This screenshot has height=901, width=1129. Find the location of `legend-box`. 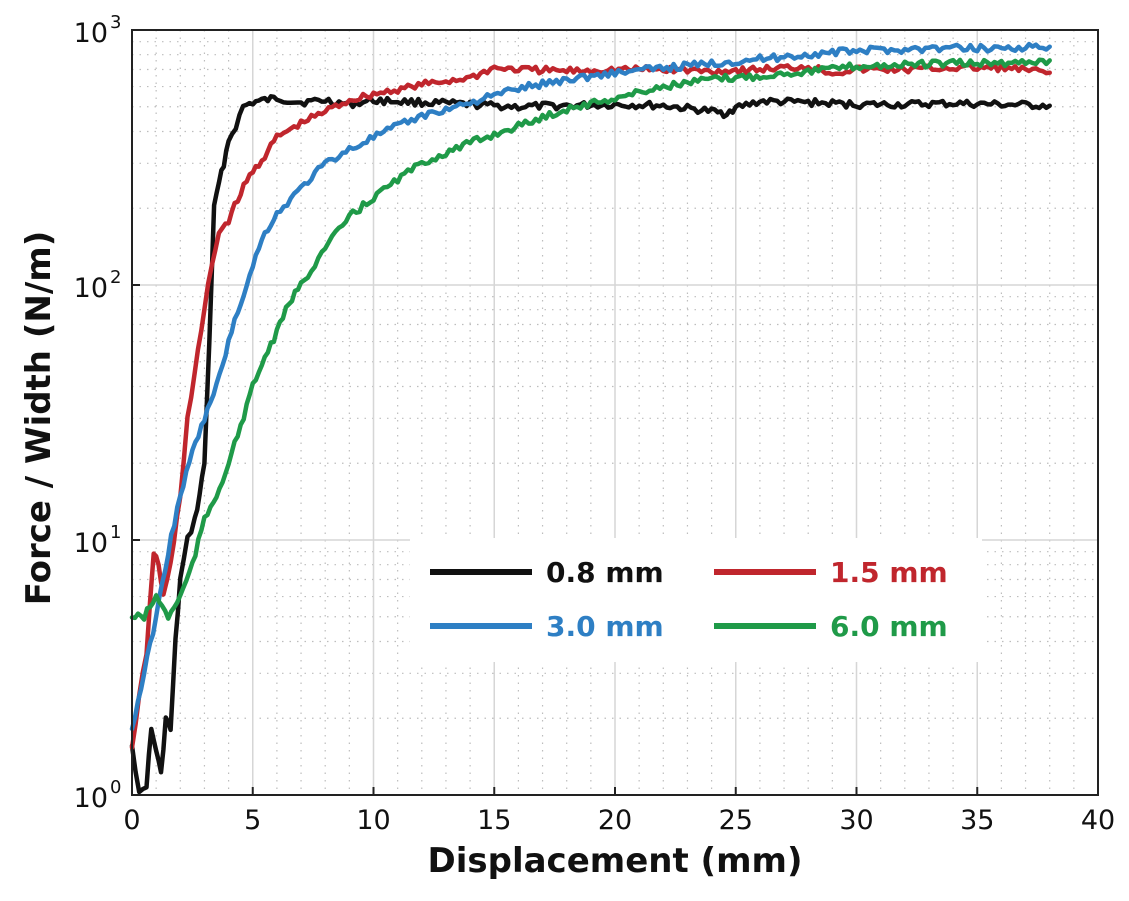

legend-box is located at coordinates (696, 600).